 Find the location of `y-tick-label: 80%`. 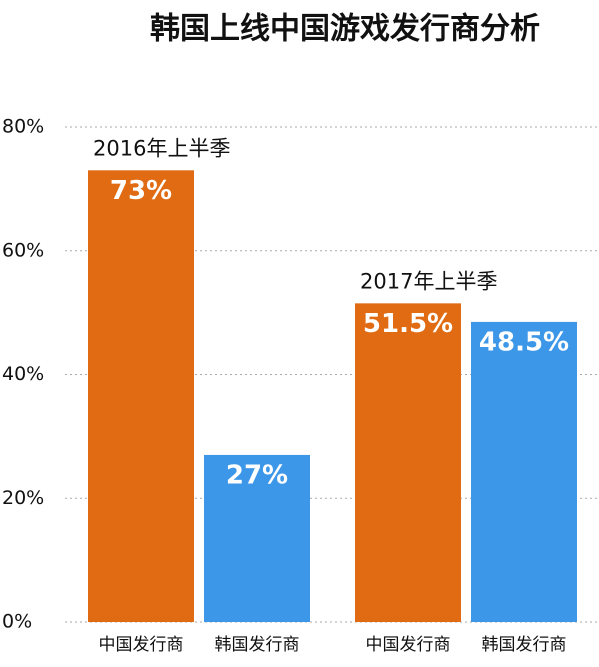

y-tick-label: 80% is located at coordinates (23, 127).